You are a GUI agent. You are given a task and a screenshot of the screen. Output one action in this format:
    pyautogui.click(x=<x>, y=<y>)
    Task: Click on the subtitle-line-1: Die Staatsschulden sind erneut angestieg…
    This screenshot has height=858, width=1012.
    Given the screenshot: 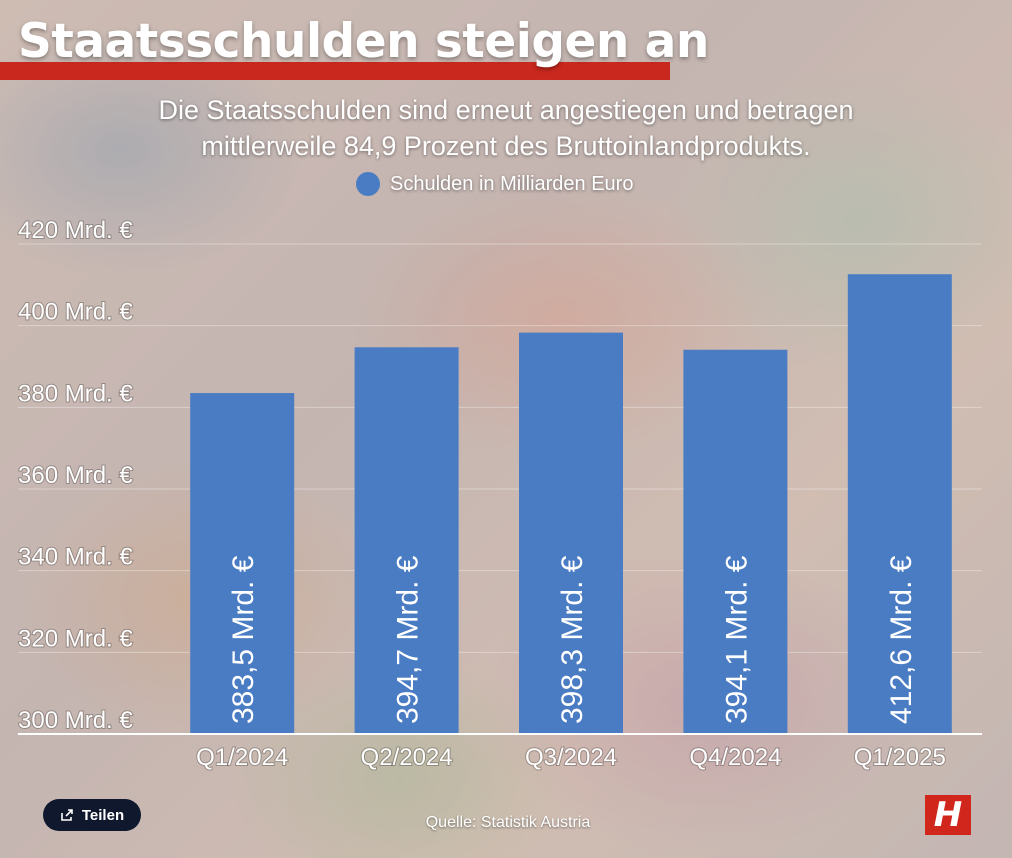 What is the action you would take?
    pyautogui.click(x=506, y=110)
    